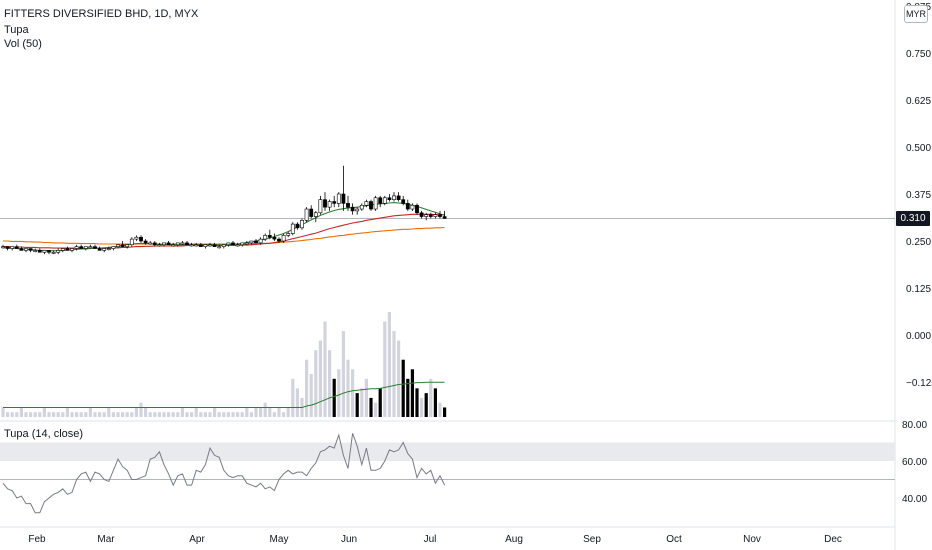 This screenshot has height=550, width=932. I want to click on indicator-volume-label: Vol (50), so click(23, 44).